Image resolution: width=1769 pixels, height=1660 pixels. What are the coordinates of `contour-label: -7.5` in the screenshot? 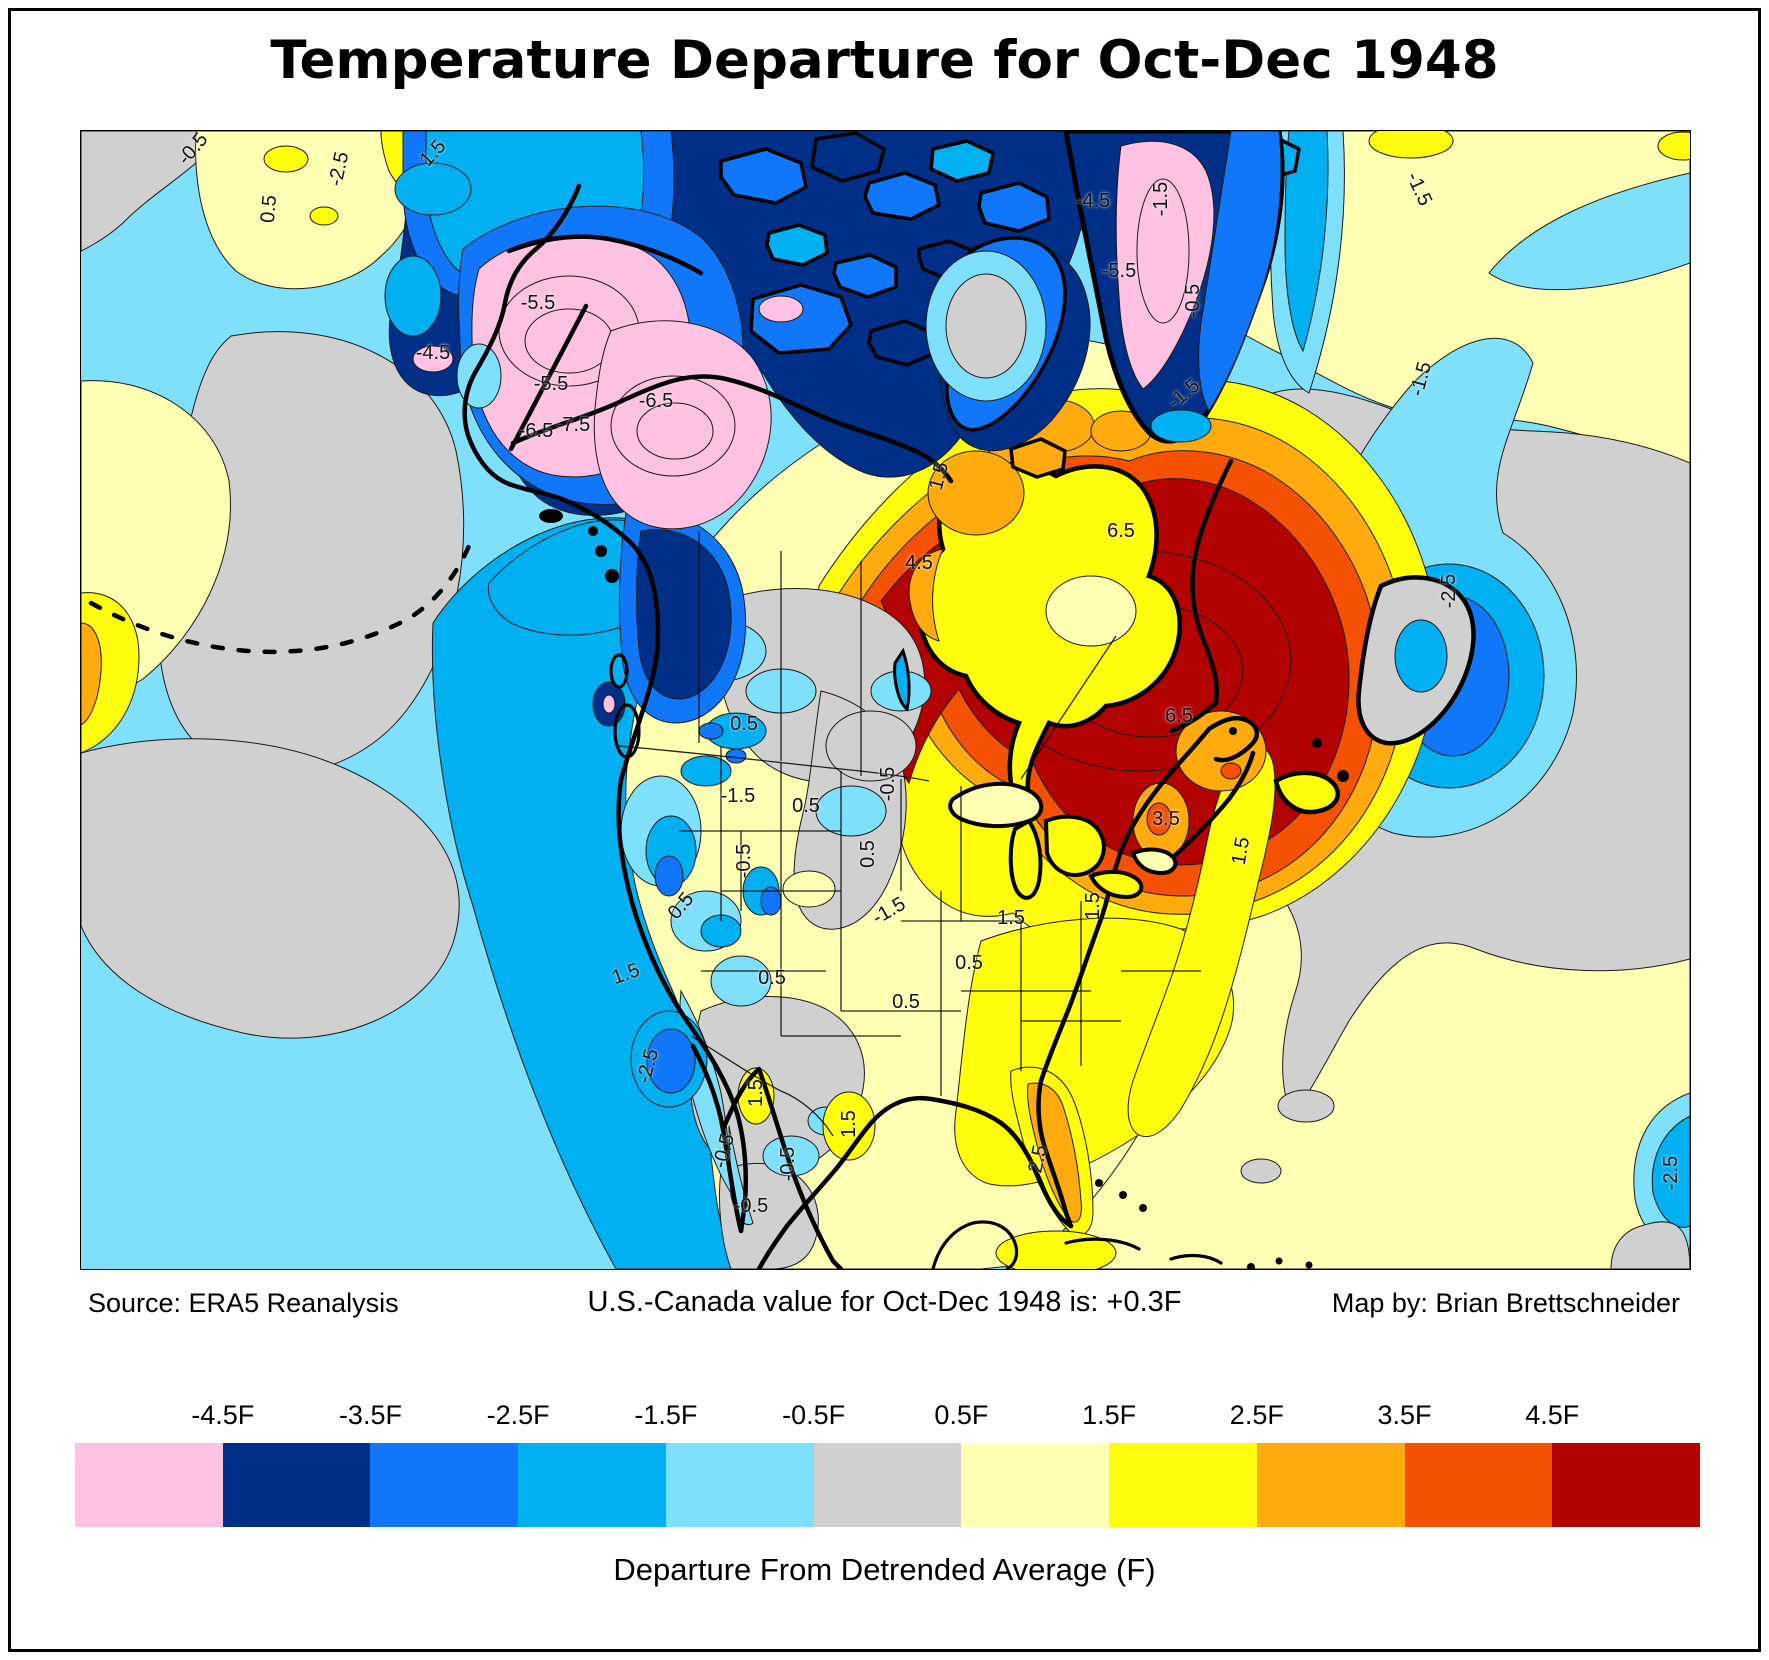 It's located at (573, 425).